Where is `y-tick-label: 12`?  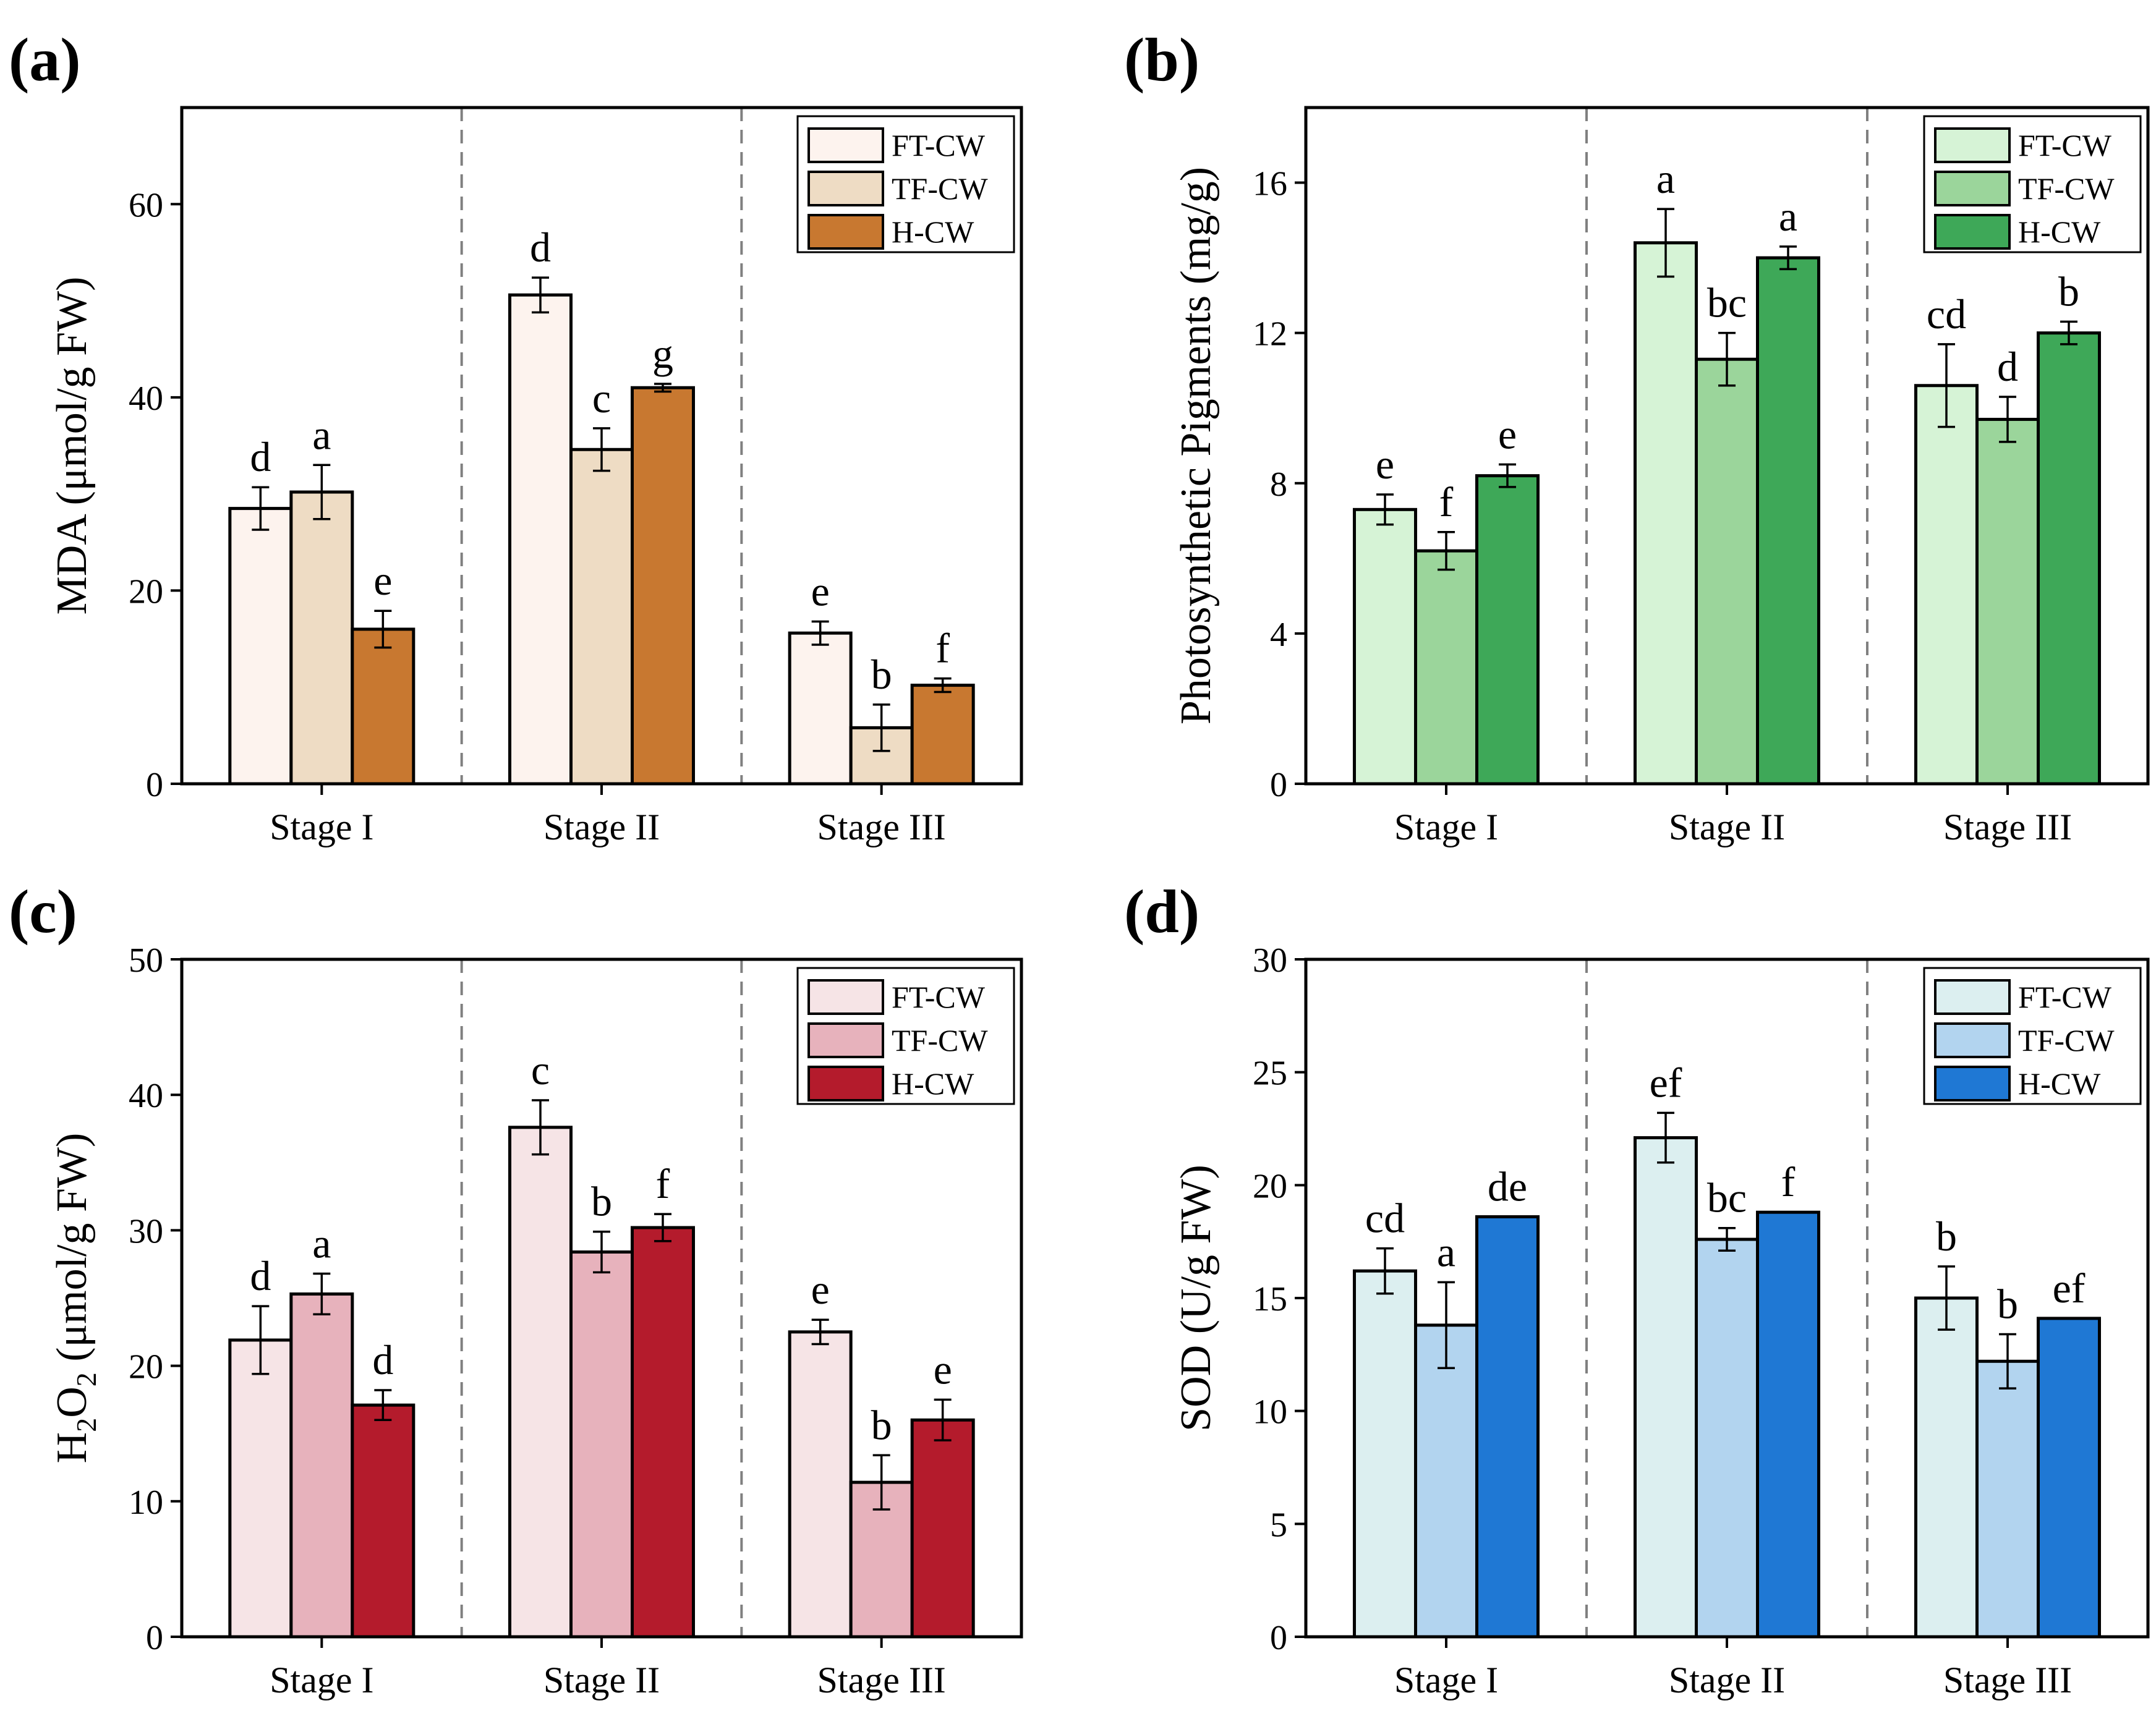 y-tick-label: 12 is located at coordinates (1270, 334).